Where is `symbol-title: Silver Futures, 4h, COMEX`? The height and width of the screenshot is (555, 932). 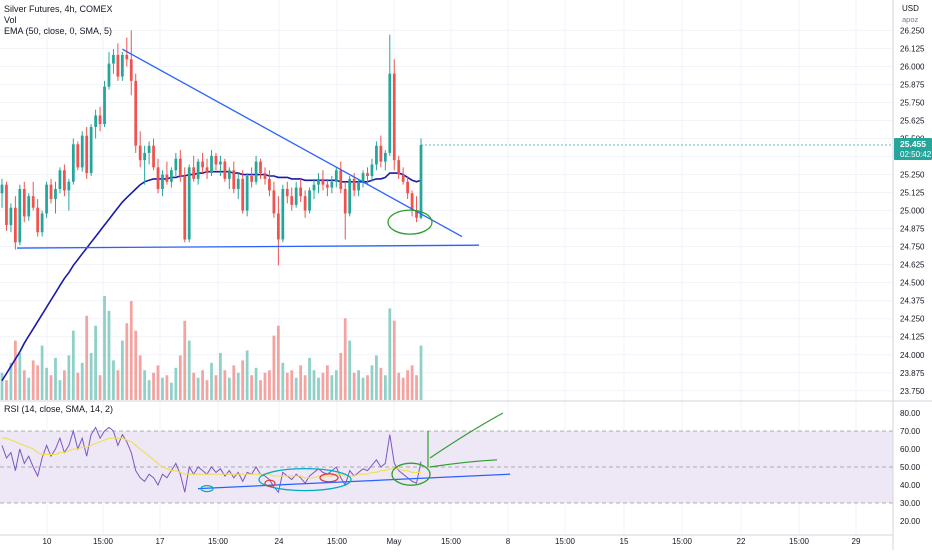 symbol-title: Silver Futures, 4h, COMEX is located at coordinates (58, 9).